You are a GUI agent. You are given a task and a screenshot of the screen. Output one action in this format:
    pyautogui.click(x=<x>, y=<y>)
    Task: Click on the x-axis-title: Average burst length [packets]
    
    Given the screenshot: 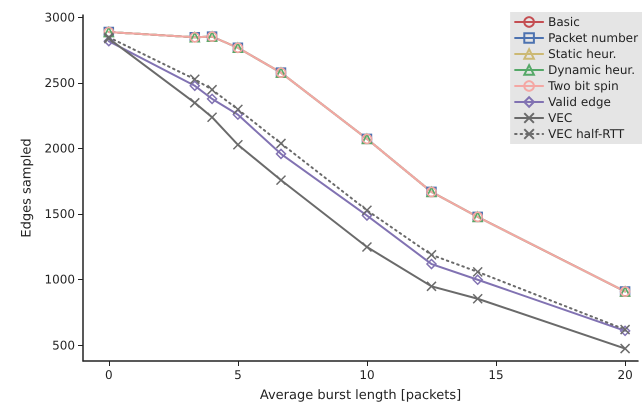 What is the action you would take?
    pyautogui.click(x=361, y=395)
    